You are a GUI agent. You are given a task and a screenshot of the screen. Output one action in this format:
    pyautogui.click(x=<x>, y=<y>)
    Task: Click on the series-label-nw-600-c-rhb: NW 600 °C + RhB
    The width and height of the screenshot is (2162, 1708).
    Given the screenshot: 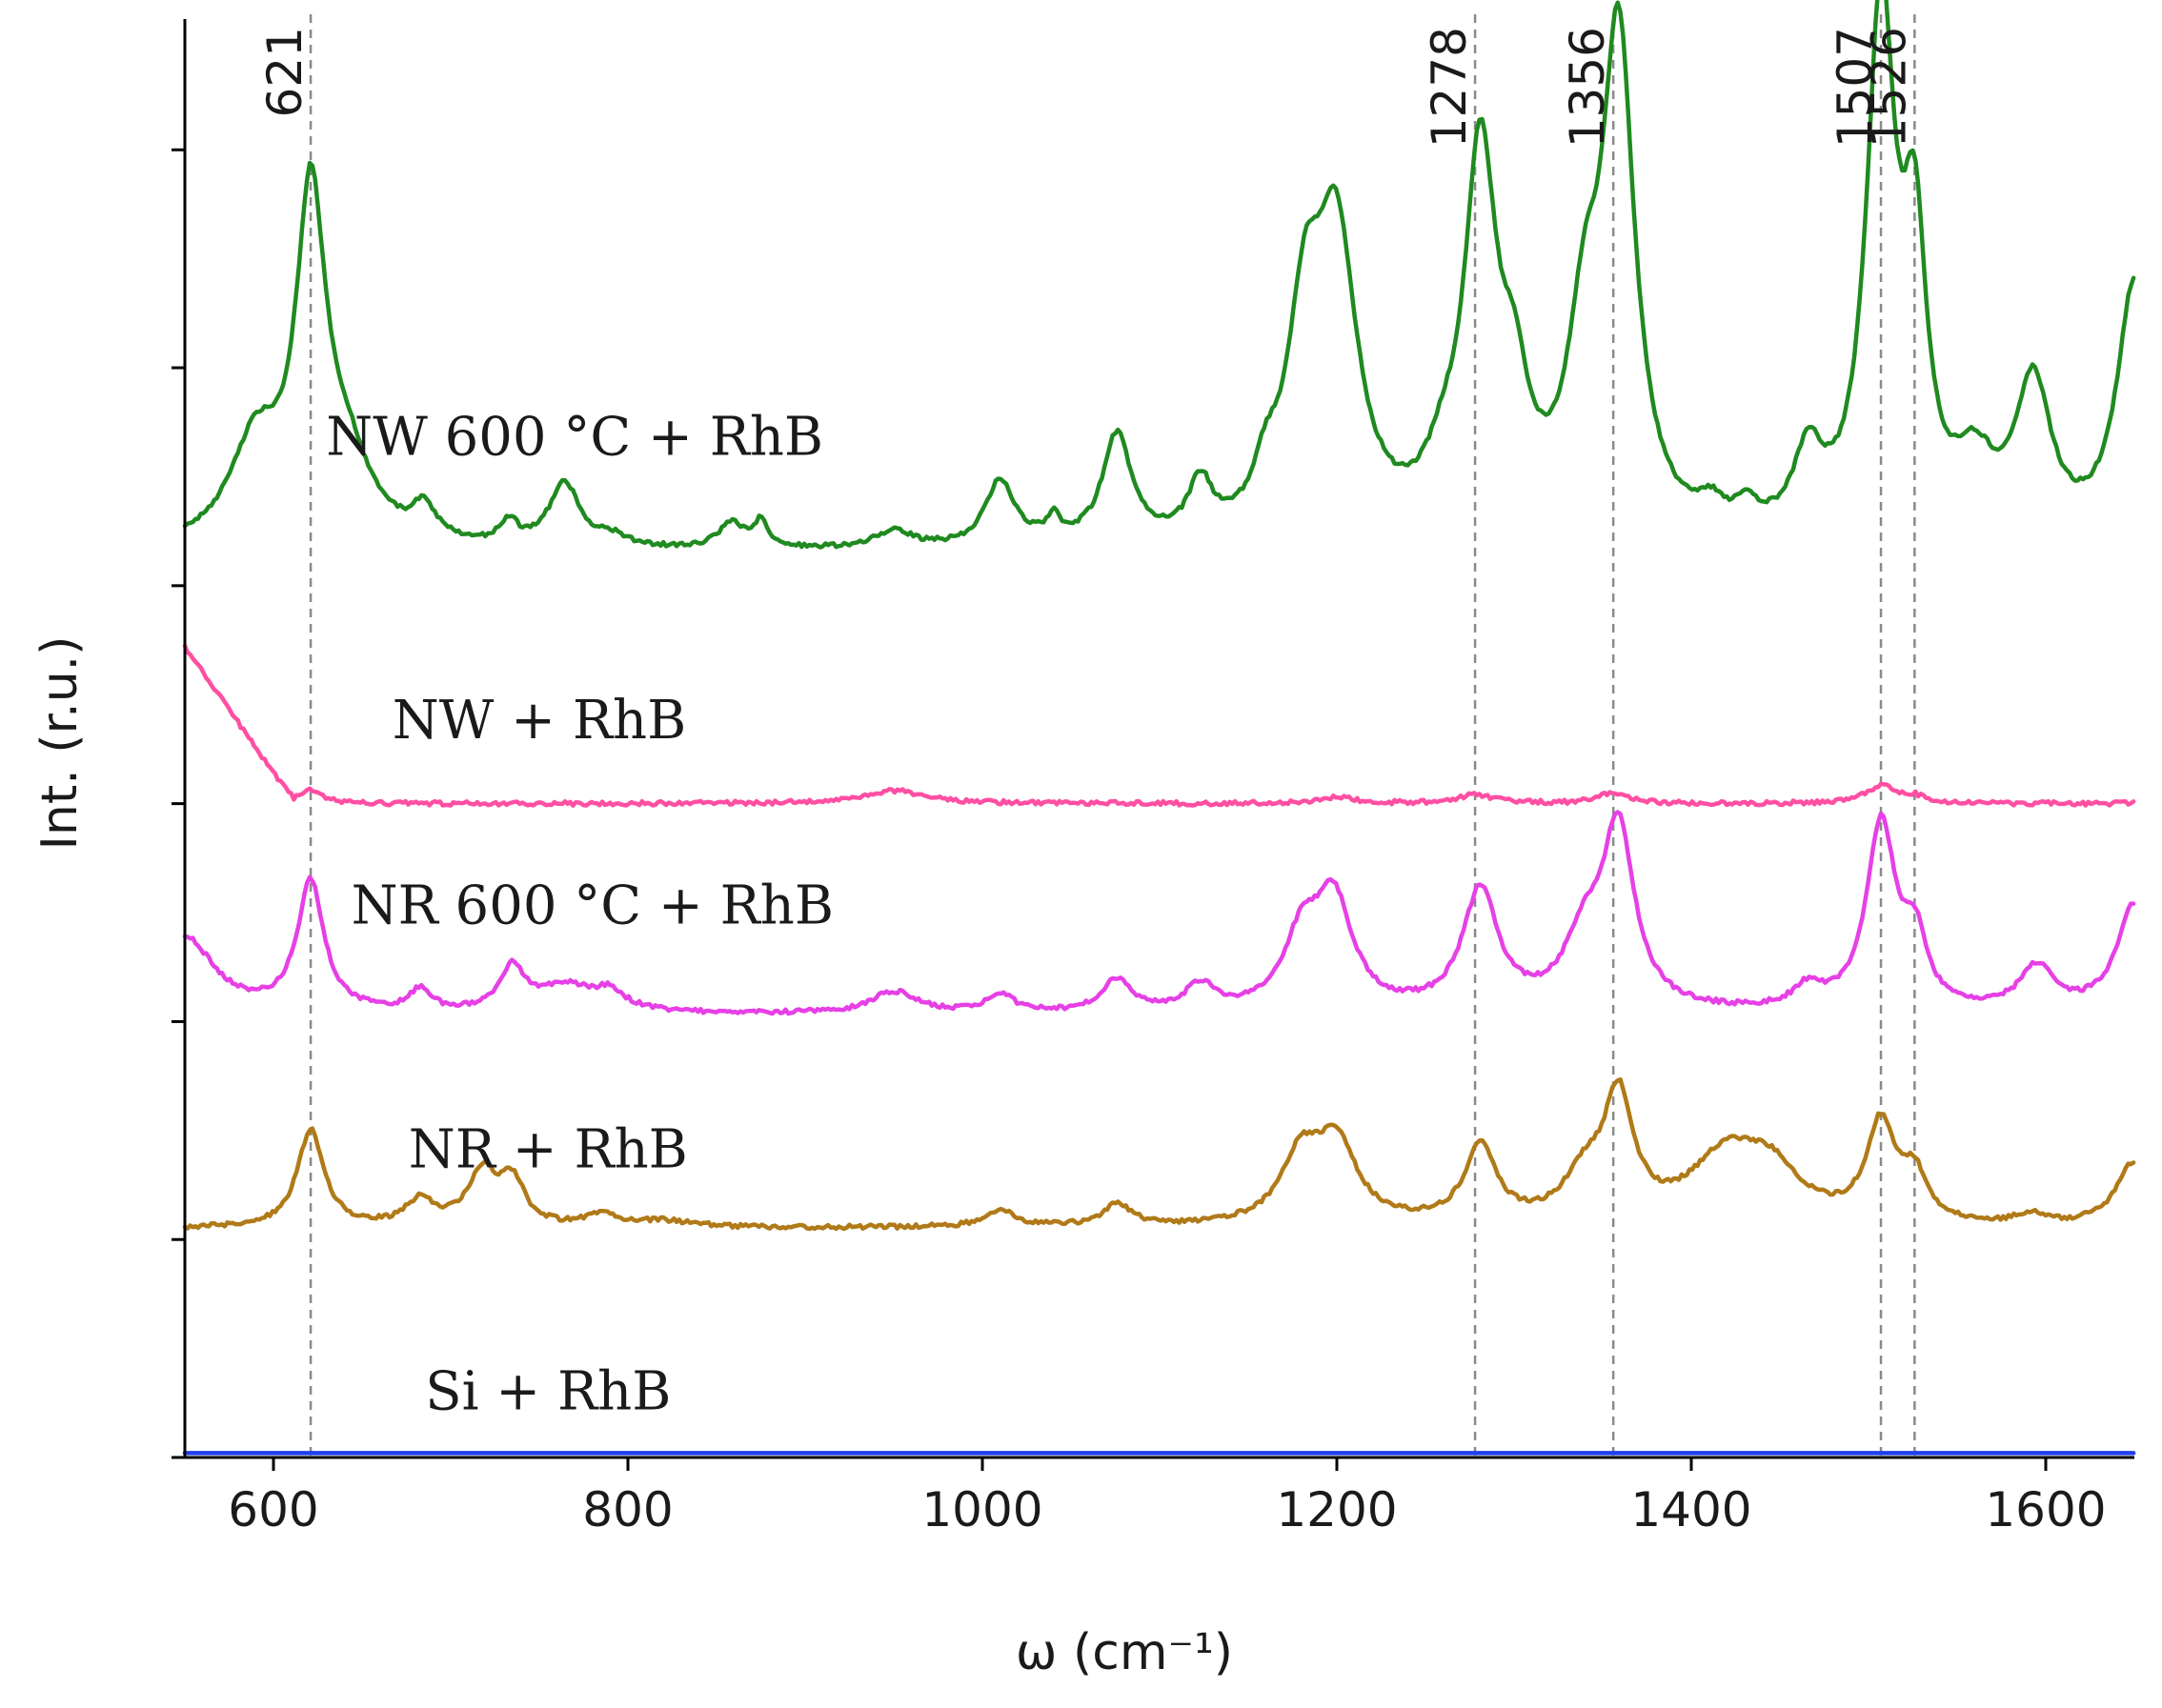 What is the action you would take?
    pyautogui.click(x=574, y=438)
    